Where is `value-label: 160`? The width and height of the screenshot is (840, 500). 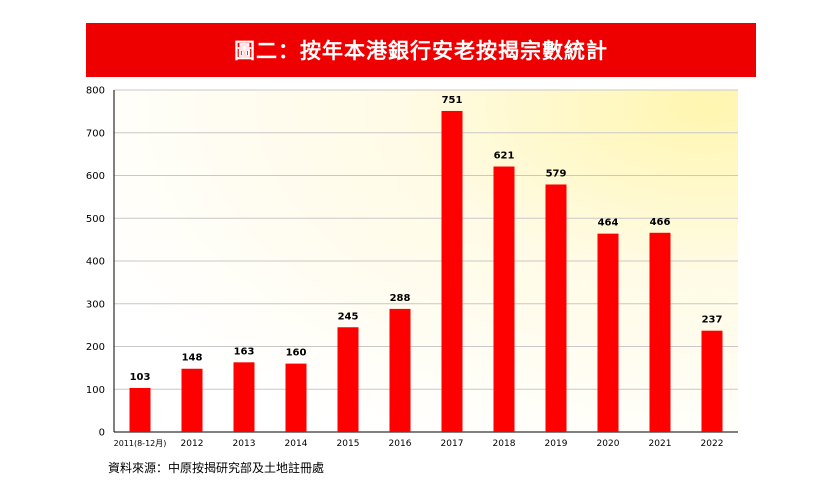
value-label: 160 is located at coordinates (296, 353).